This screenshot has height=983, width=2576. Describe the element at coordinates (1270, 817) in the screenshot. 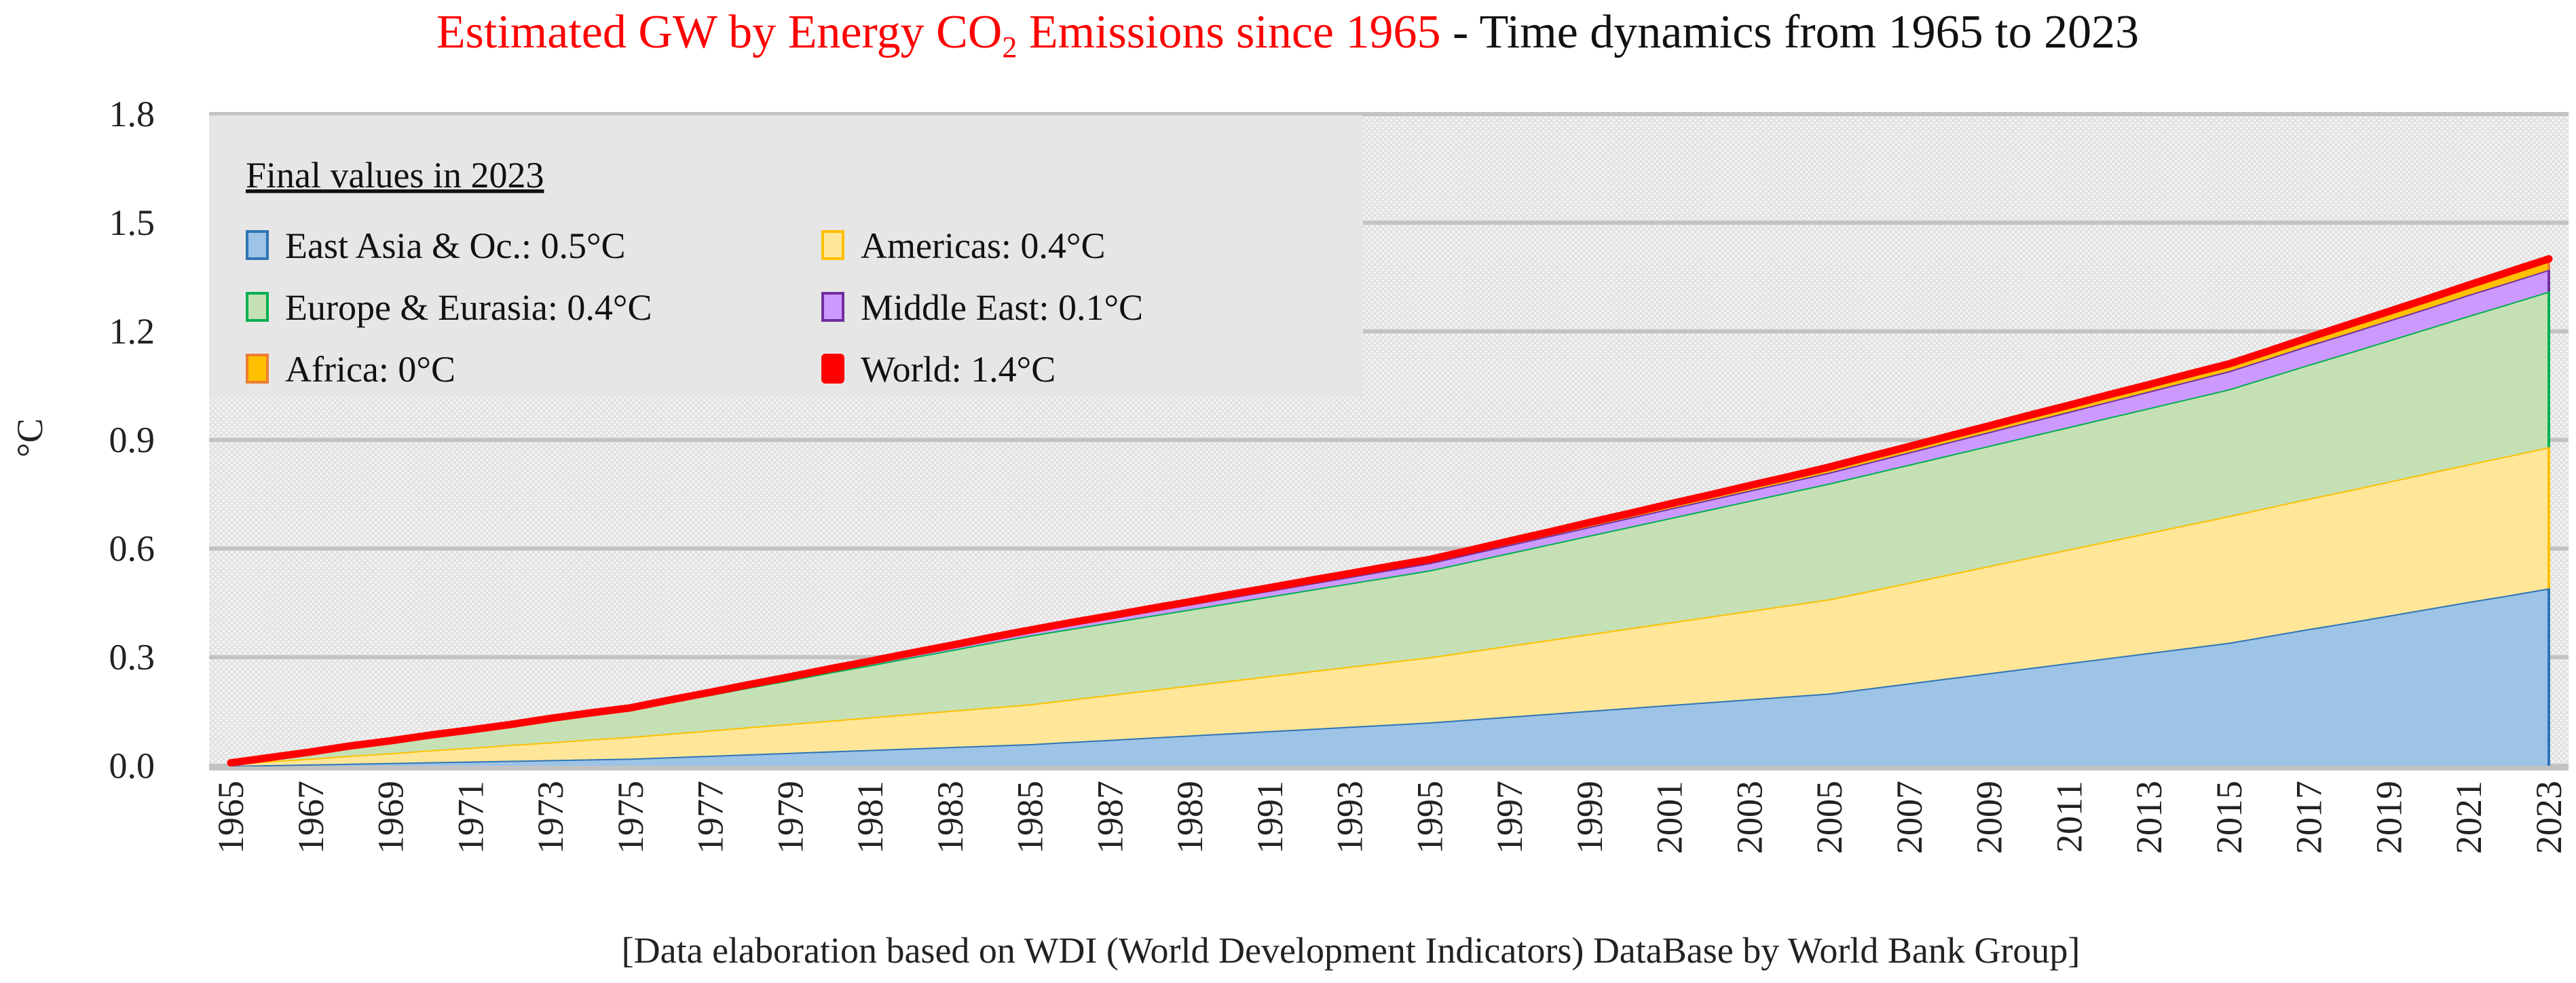

I see `x-tick-label: 1991` at that location.